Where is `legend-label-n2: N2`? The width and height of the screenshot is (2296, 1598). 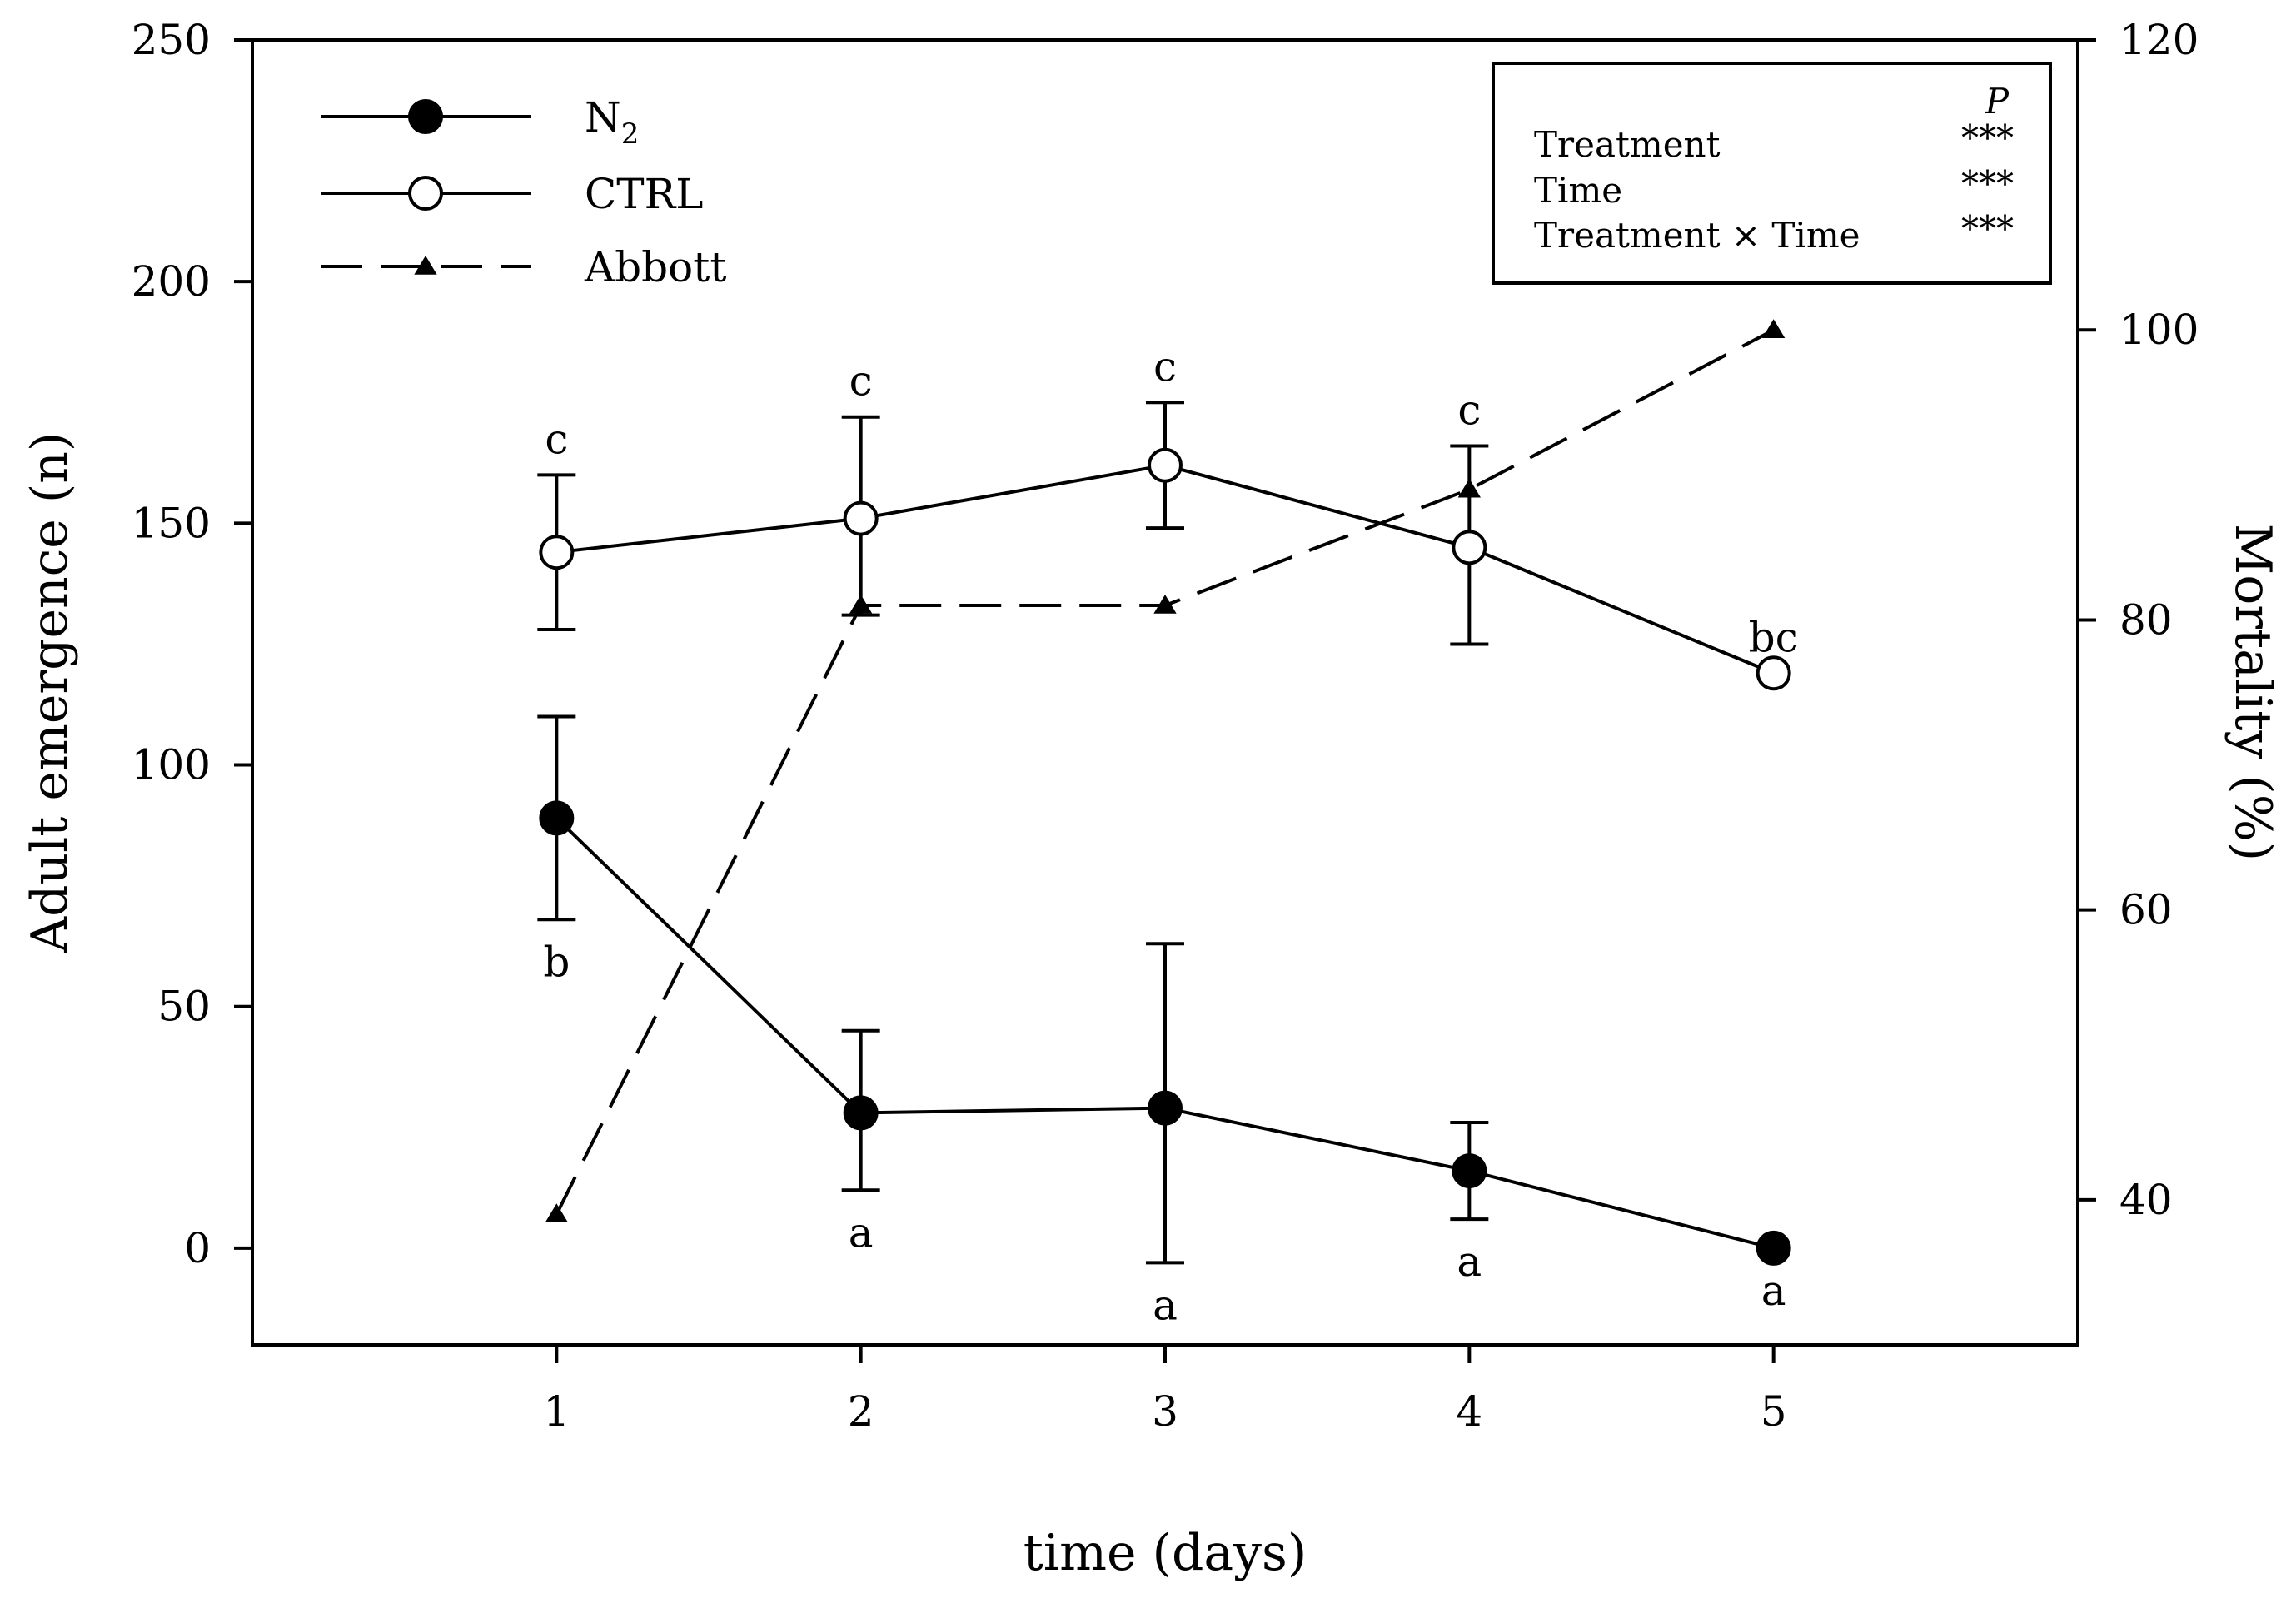 legend-label-n2: N2 is located at coordinates (612, 122).